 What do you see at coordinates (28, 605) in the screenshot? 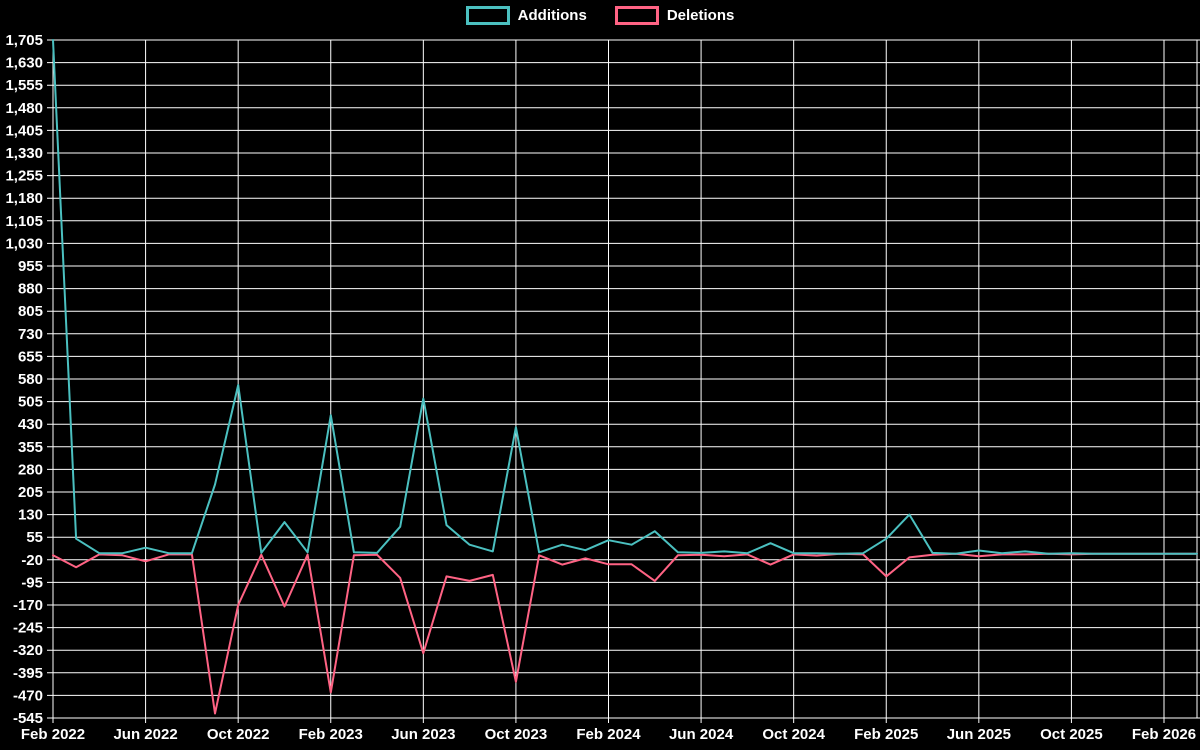
I see `y-tick-label: -170` at bounding box center [28, 605].